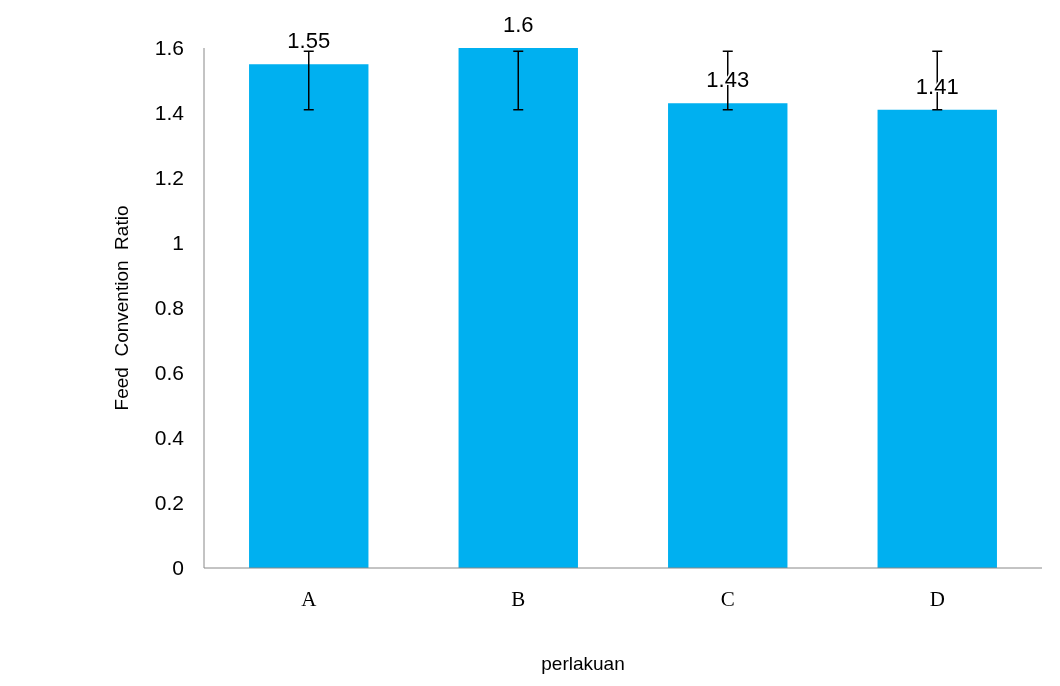  What do you see at coordinates (178, 568) in the screenshot?
I see `y-tick-label: 0` at bounding box center [178, 568].